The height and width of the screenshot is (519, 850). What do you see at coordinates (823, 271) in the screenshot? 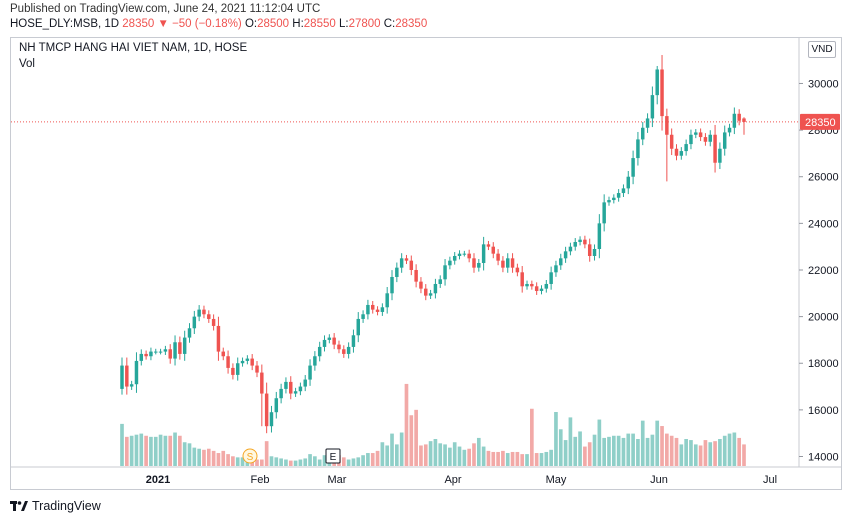
I see `y-tick-label: 22000` at bounding box center [823, 271].